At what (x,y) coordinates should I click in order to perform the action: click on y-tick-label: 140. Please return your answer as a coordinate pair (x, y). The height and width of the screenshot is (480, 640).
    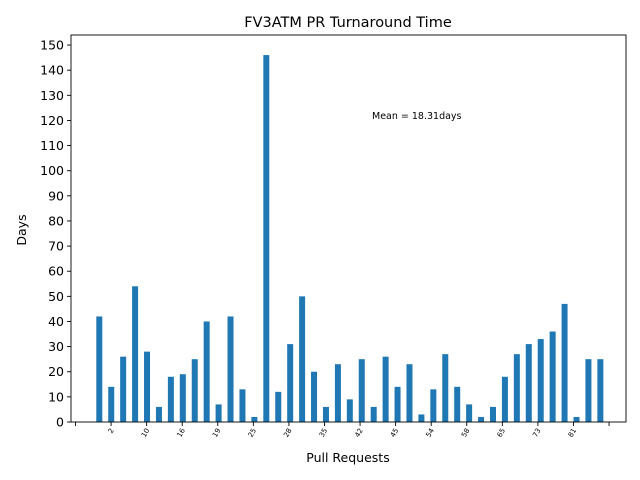
    Looking at the image, I should click on (52, 70).